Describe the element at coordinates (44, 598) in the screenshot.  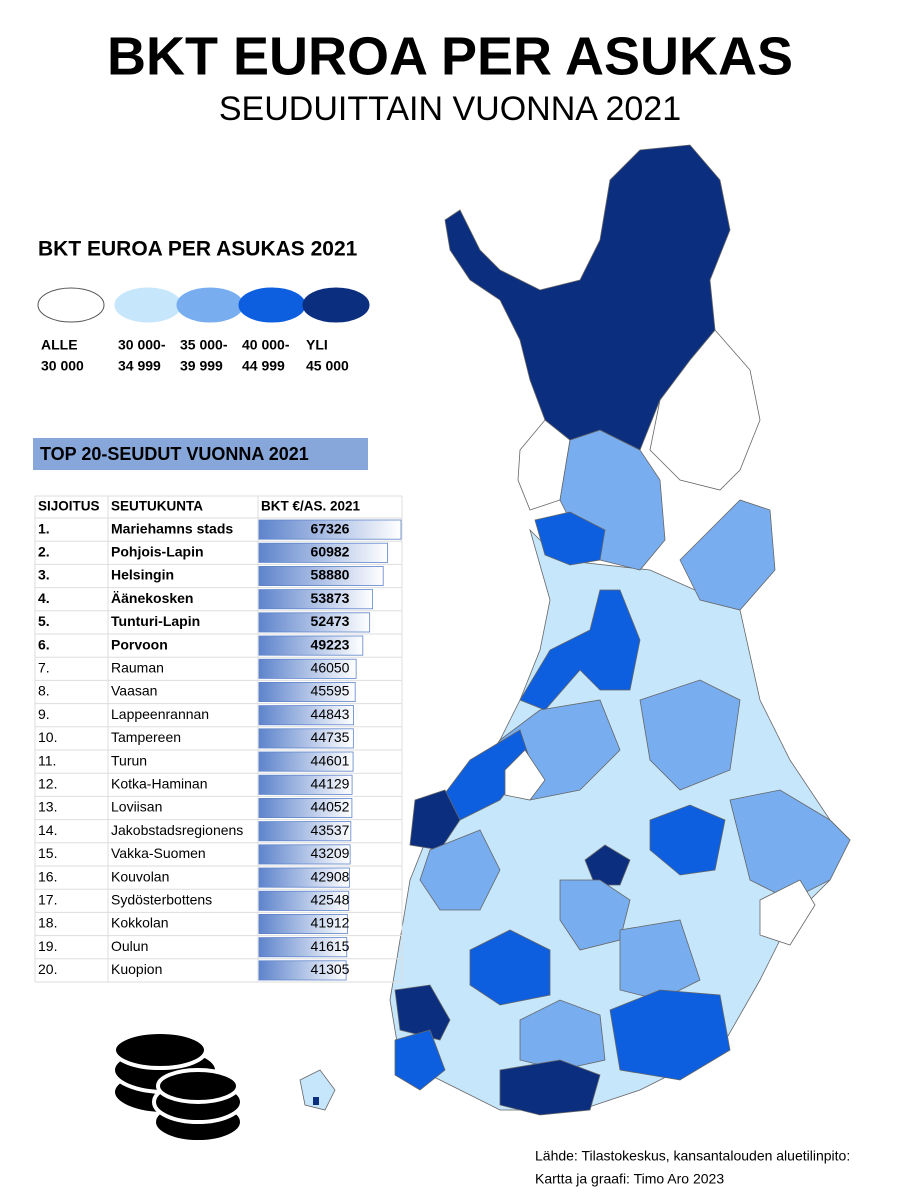
I see `rank: 4.` at that location.